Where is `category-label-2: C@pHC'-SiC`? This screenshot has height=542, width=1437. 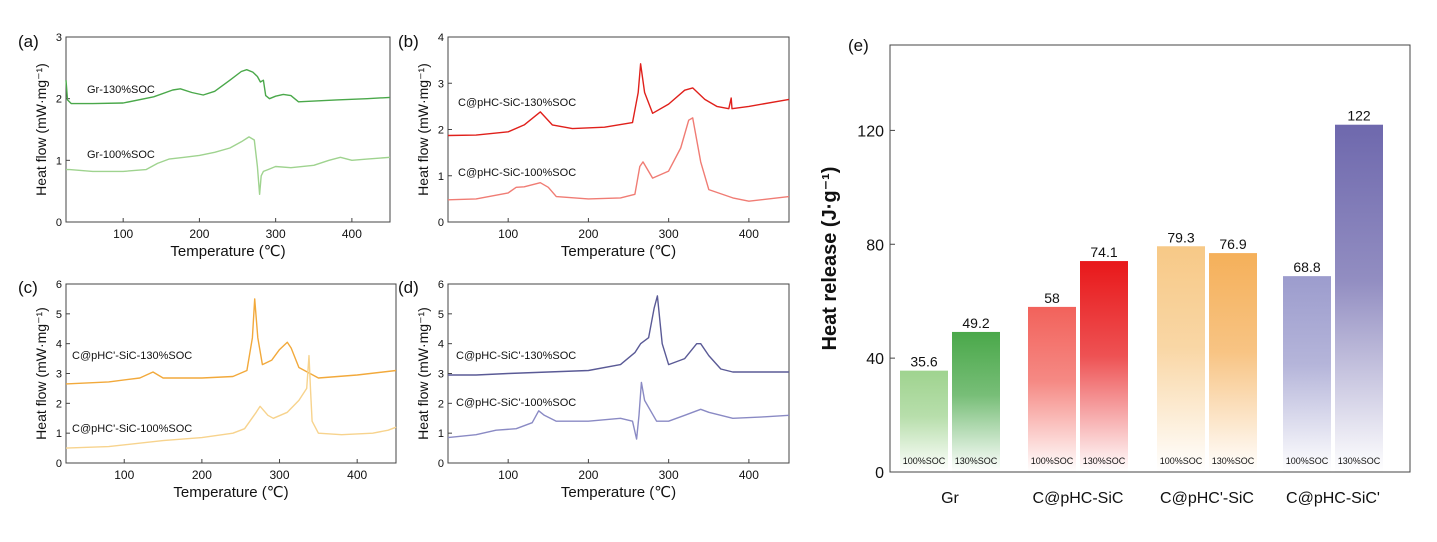 category-label-2: C@pHC'-SiC is located at coordinates (1207, 498).